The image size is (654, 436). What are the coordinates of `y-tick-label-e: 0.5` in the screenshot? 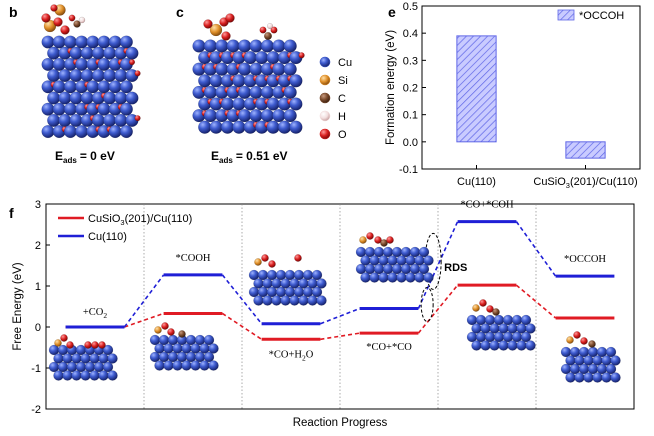 It's located at (410, 7).